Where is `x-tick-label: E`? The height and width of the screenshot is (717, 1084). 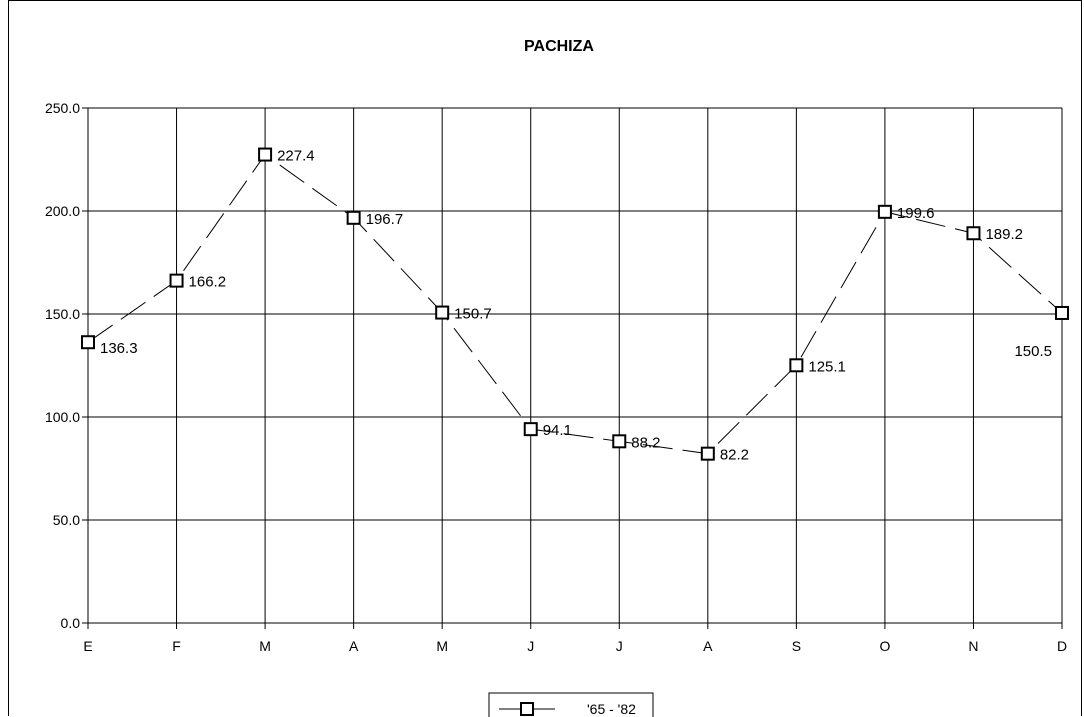 x-tick-label: E is located at coordinates (87, 646).